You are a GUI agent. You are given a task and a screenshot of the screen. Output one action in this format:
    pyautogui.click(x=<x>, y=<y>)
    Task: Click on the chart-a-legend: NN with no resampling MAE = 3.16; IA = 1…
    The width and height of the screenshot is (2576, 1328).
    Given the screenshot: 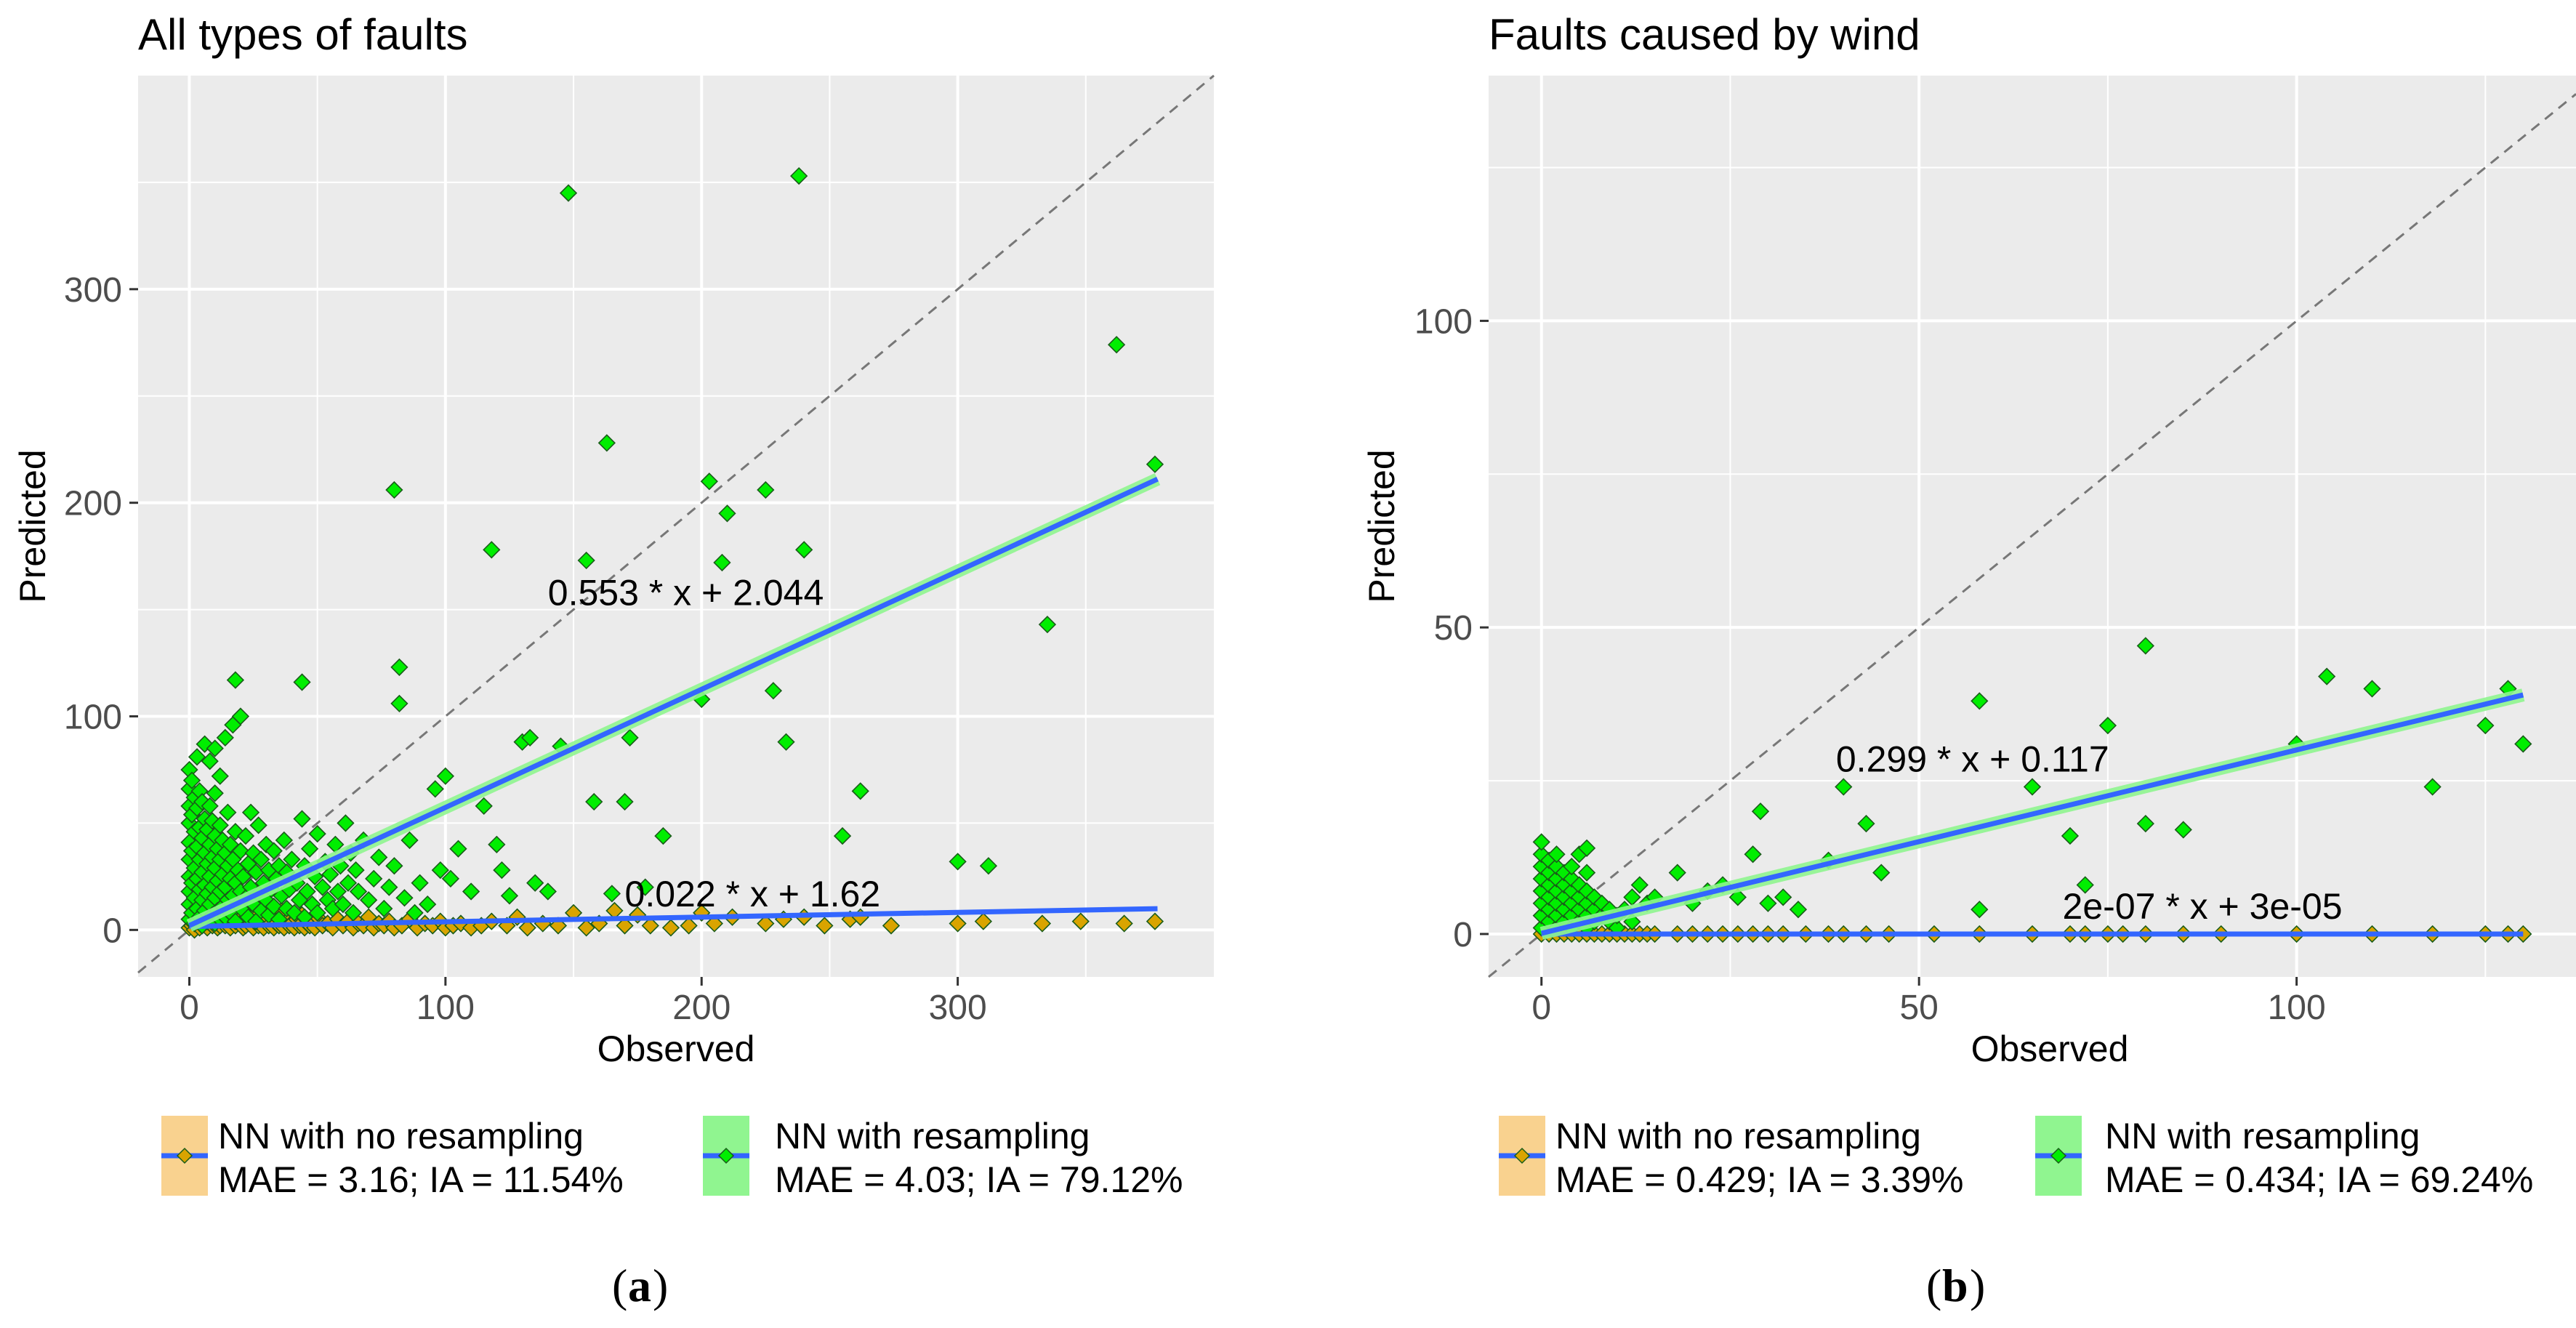 What is the action you would take?
    pyautogui.click(x=672, y=1158)
    